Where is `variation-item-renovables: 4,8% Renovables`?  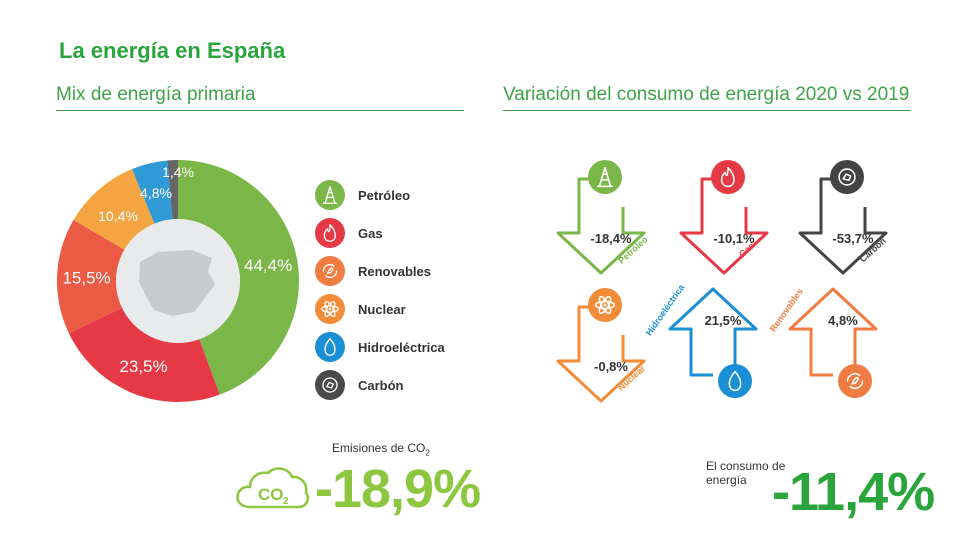
variation-item-renovables: 4,8% Renovables is located at coordinates (836, 350).